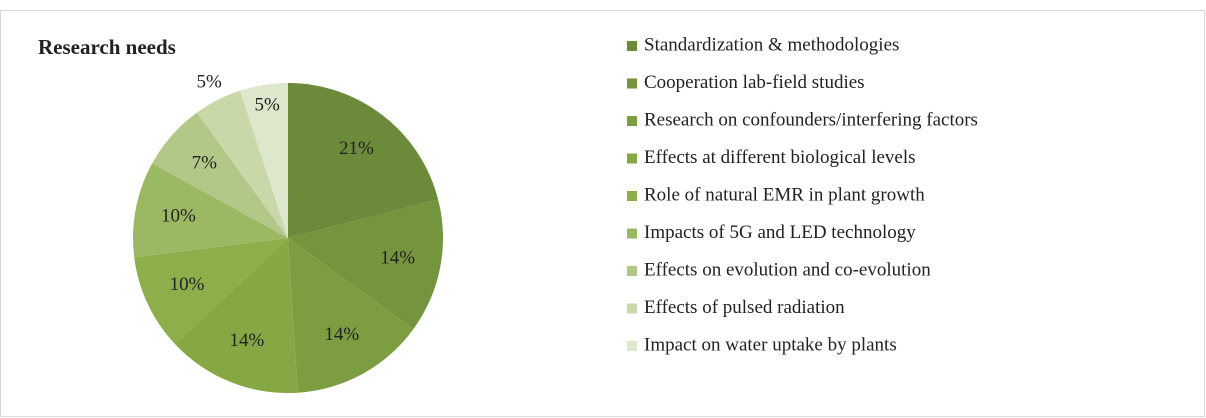 The height and width of the screenshot is (418, 1206). Describe the element at coordinates (770, 344) in the screenshot. I see `legend-label: Impact on water uptake by plants` at that location.